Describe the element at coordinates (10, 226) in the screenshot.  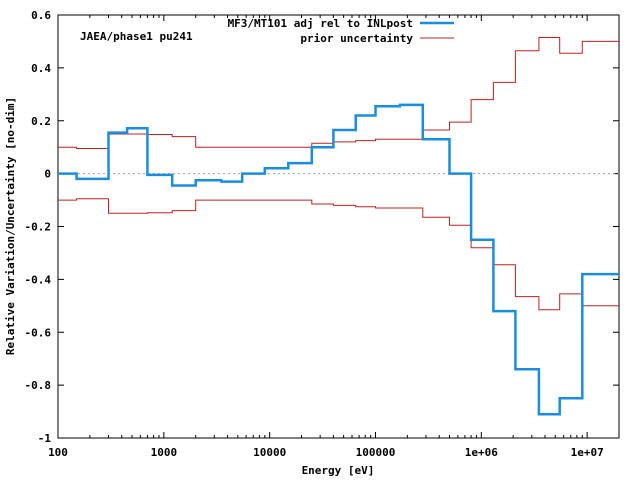
I see `y-axis-label: Relative Variation/Uncertainty [no-dim]` at that location.